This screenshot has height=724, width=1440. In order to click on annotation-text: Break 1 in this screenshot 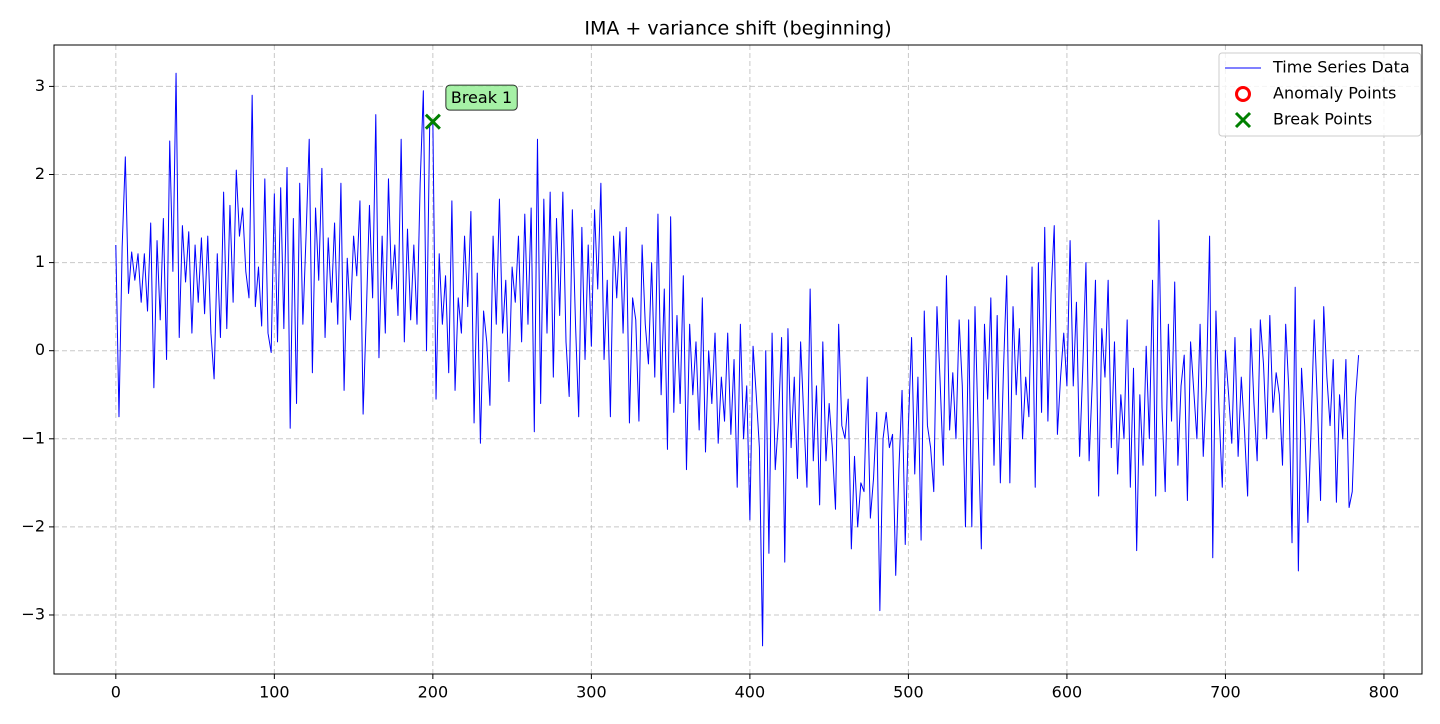, I will do `click(481, 97)`.